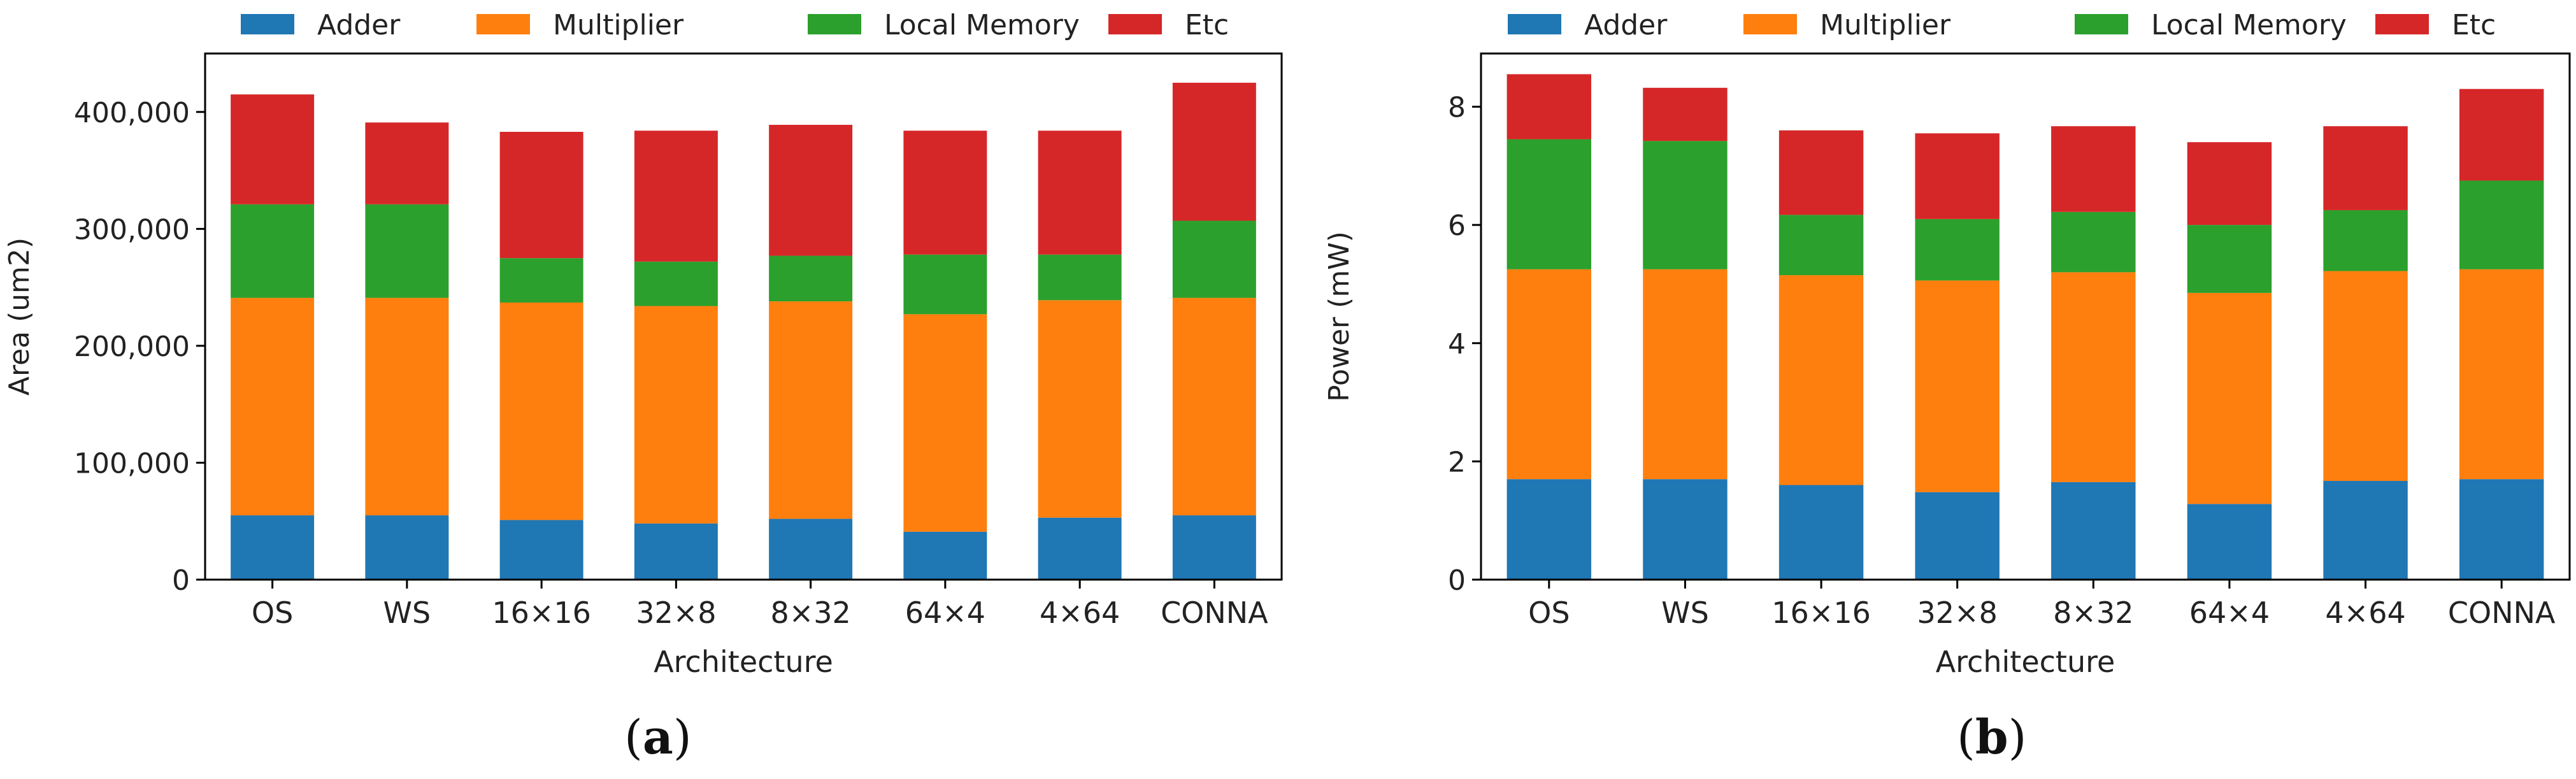  I want to click on panel-label-a: (a), so click(658, 737).